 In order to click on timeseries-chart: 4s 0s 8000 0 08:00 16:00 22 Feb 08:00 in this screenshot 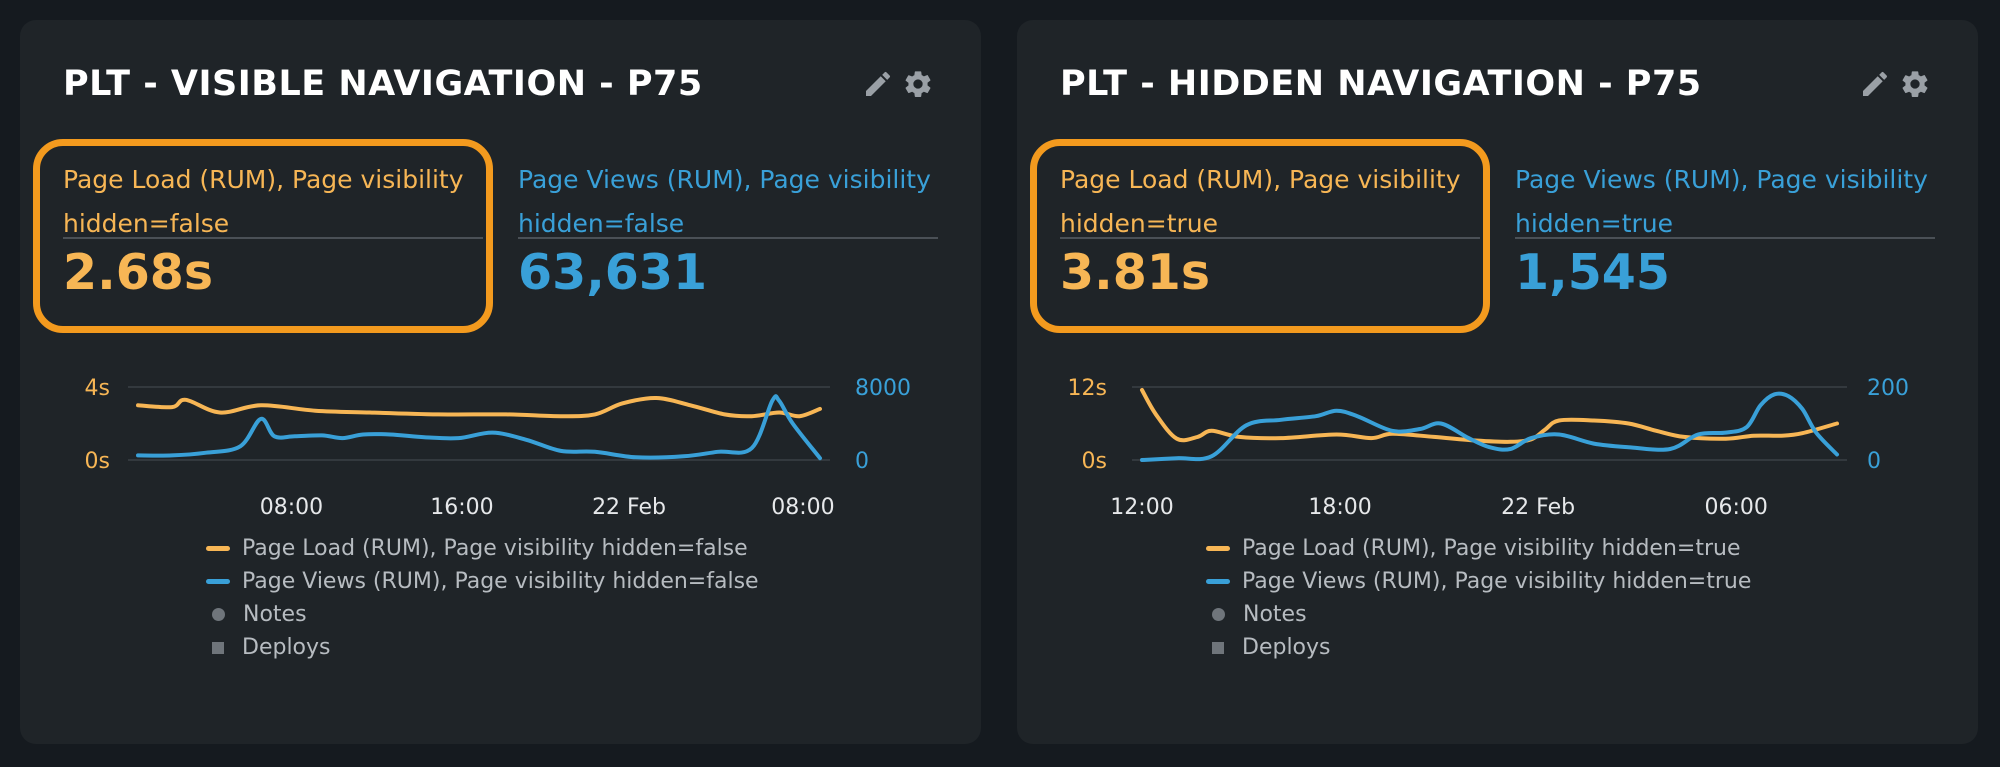, I will do `click(500, 440)`.